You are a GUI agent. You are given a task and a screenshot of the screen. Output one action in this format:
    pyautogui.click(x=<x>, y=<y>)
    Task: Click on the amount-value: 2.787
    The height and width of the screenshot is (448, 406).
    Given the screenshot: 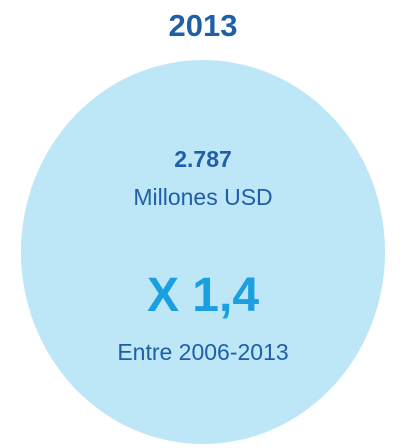 What is the action you would take?
    pyautogui.click(x=203, y=159)
    